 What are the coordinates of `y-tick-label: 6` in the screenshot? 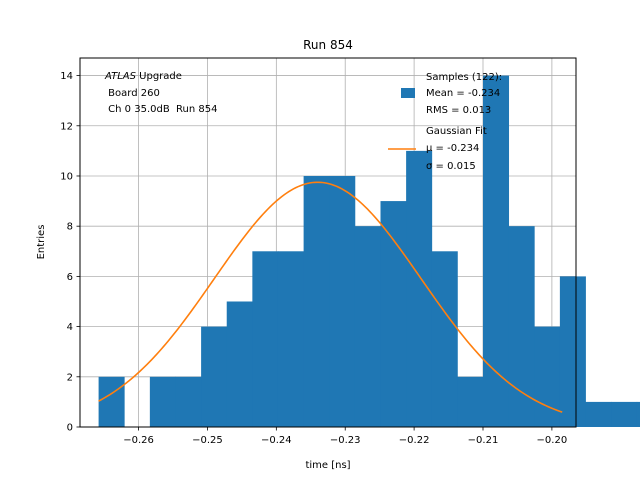 It's located at (70, 277).